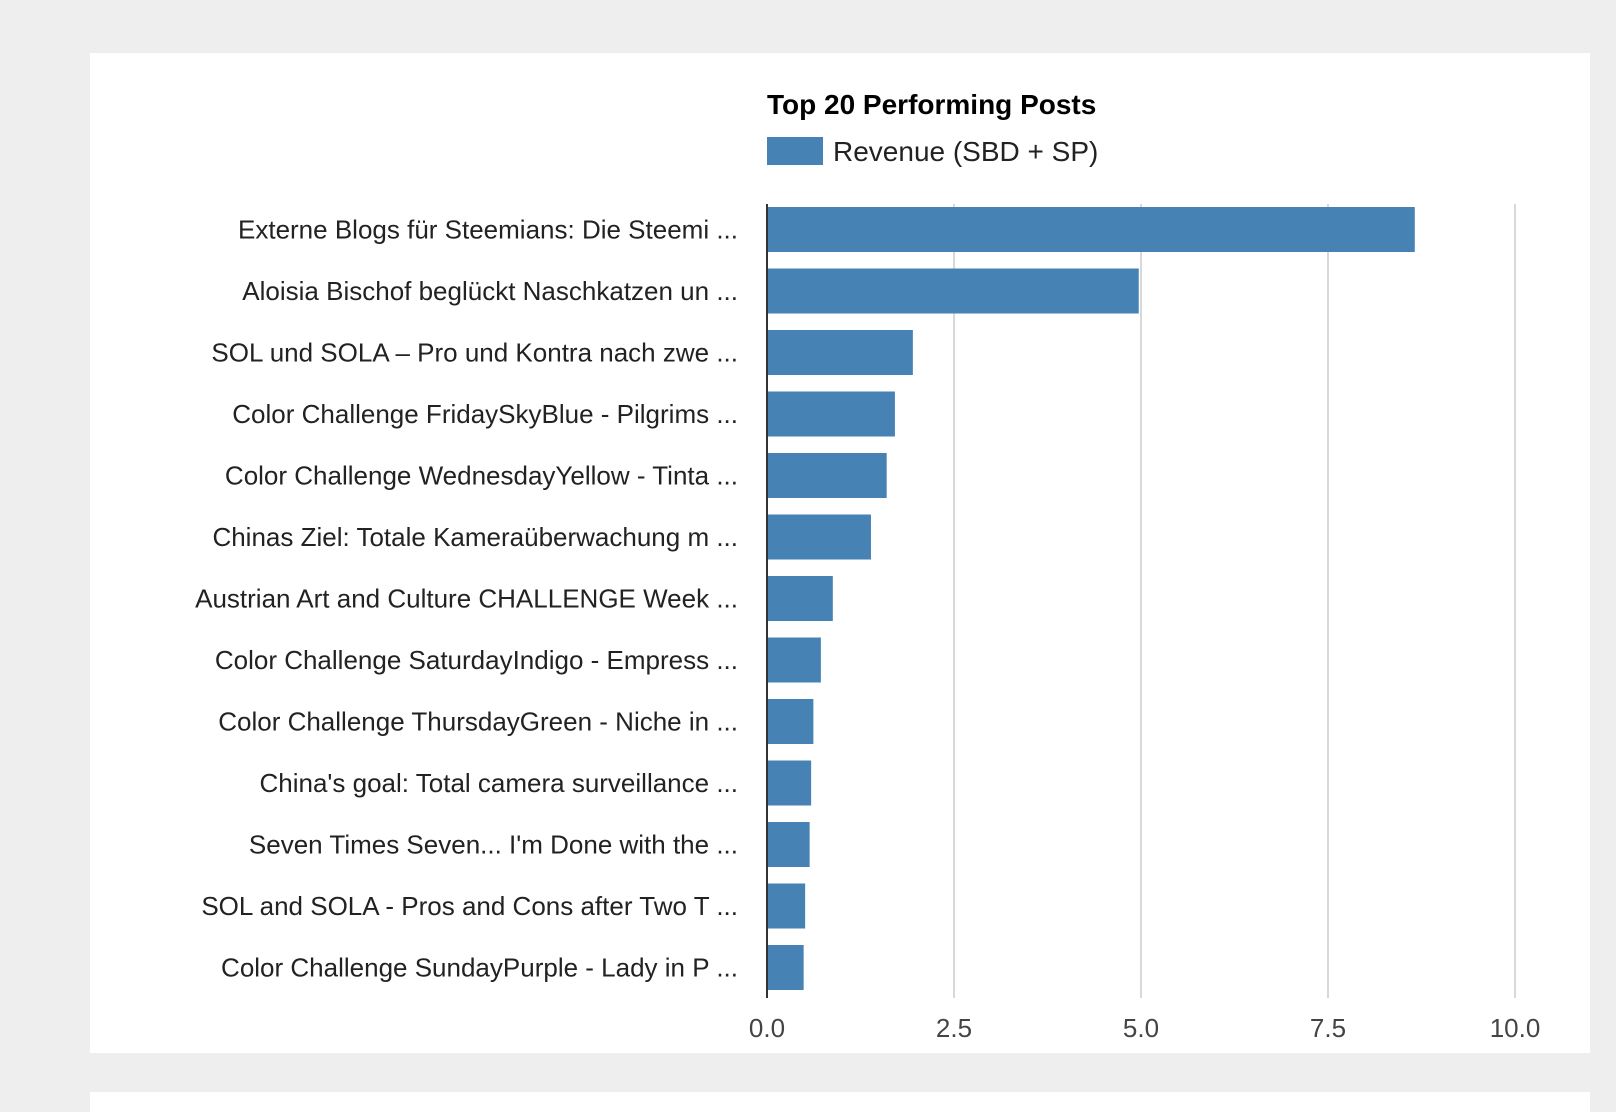 This screenshot has height=1112, width=1616. I want to click on x-tick-label: 5.0, so click(1141, 1028).